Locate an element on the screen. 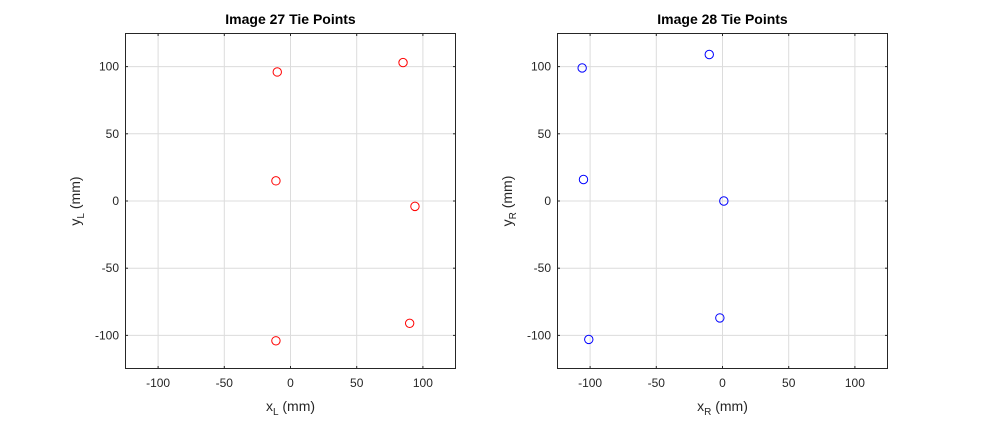 This screenshot has width=982, height=425. y-axis-label: yR (mm) is located at coordinates (509, 201).